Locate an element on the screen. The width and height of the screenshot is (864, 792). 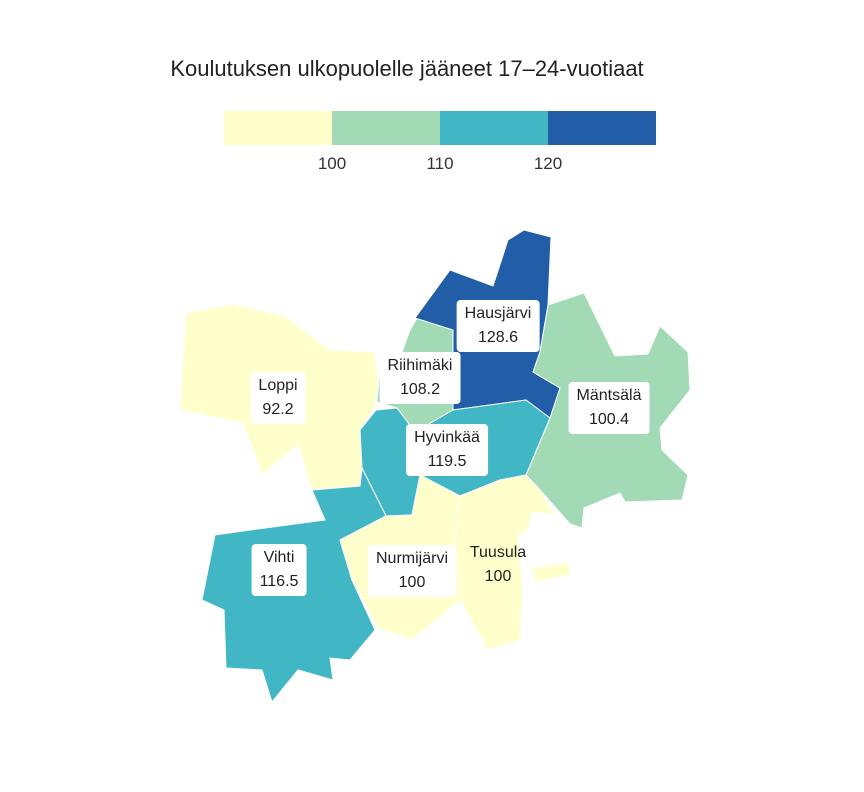
label-name: Nurmijärvi is located at coordinates (412, 558).